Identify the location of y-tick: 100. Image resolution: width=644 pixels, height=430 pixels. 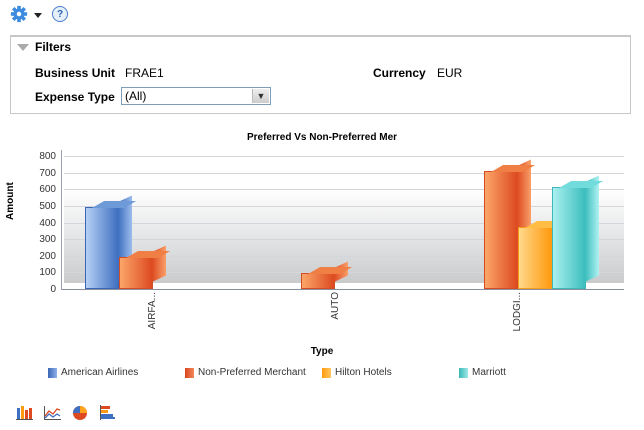
(47, 272).